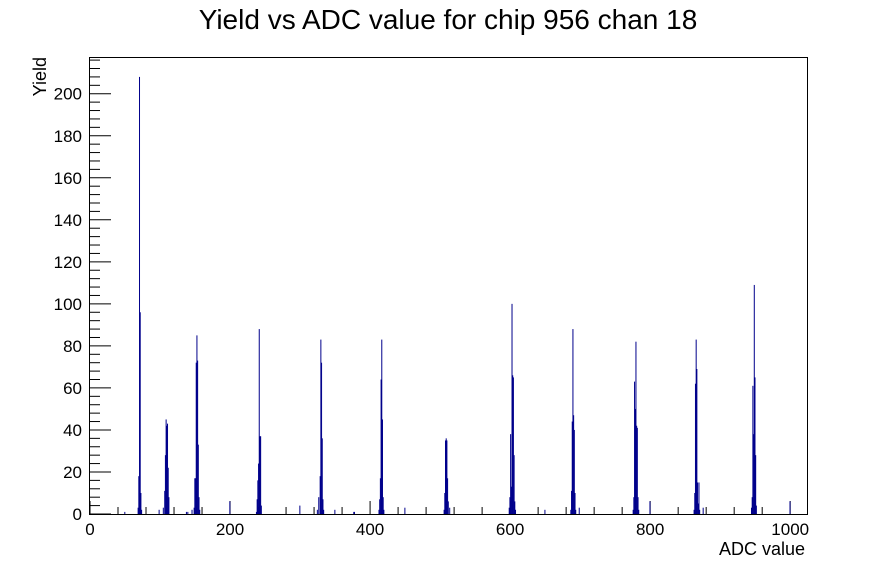 This screenshot has width=896, height=572. Describe the element at coordinates (68, 220) in the screenshot. I see `y-tick-label: 140` at that location.